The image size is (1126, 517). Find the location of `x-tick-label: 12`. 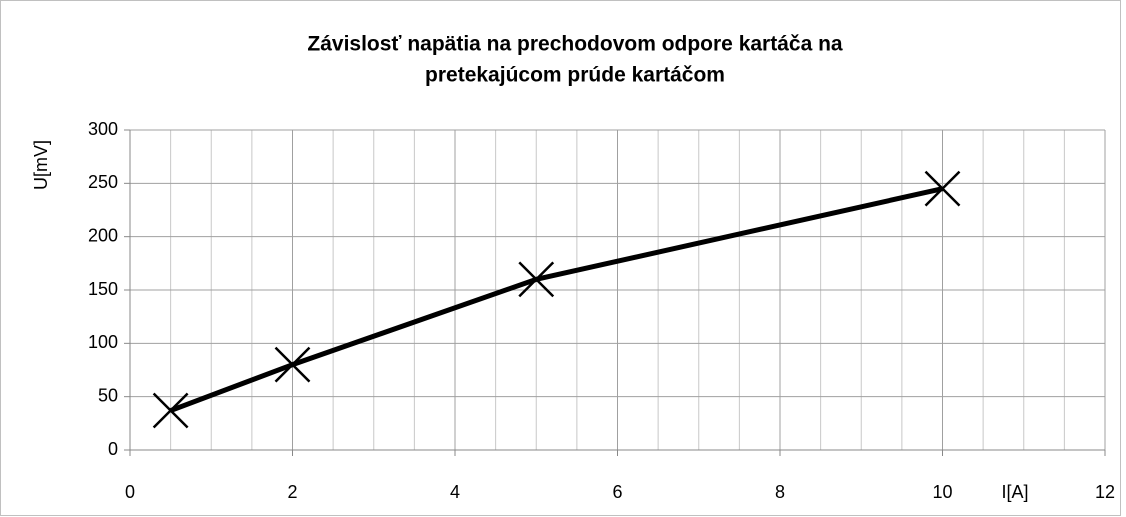

x-tick-label: 12 is located at coordinates (1105, 492).